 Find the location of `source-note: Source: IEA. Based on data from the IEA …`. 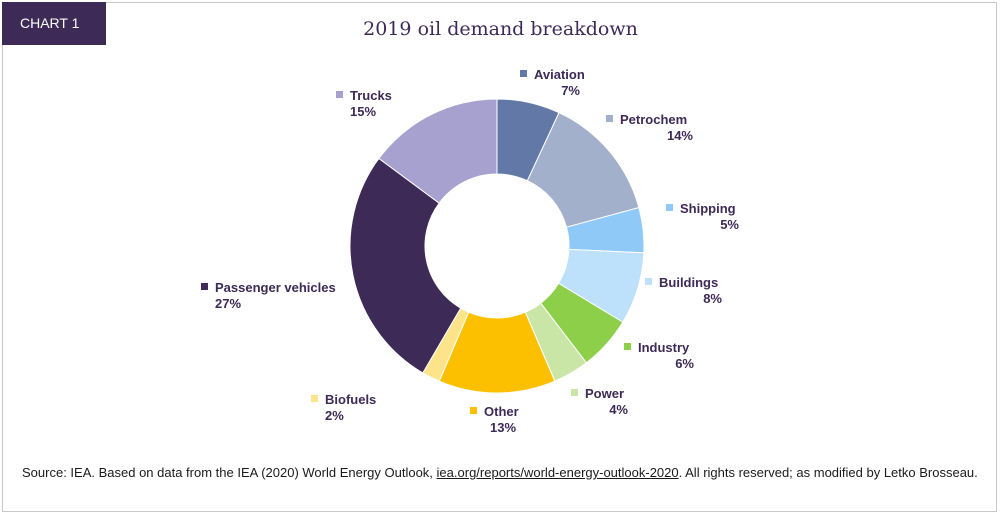

source-note: Source: IEA. Based on data from the IEA … is located at coordinates (504, 473).